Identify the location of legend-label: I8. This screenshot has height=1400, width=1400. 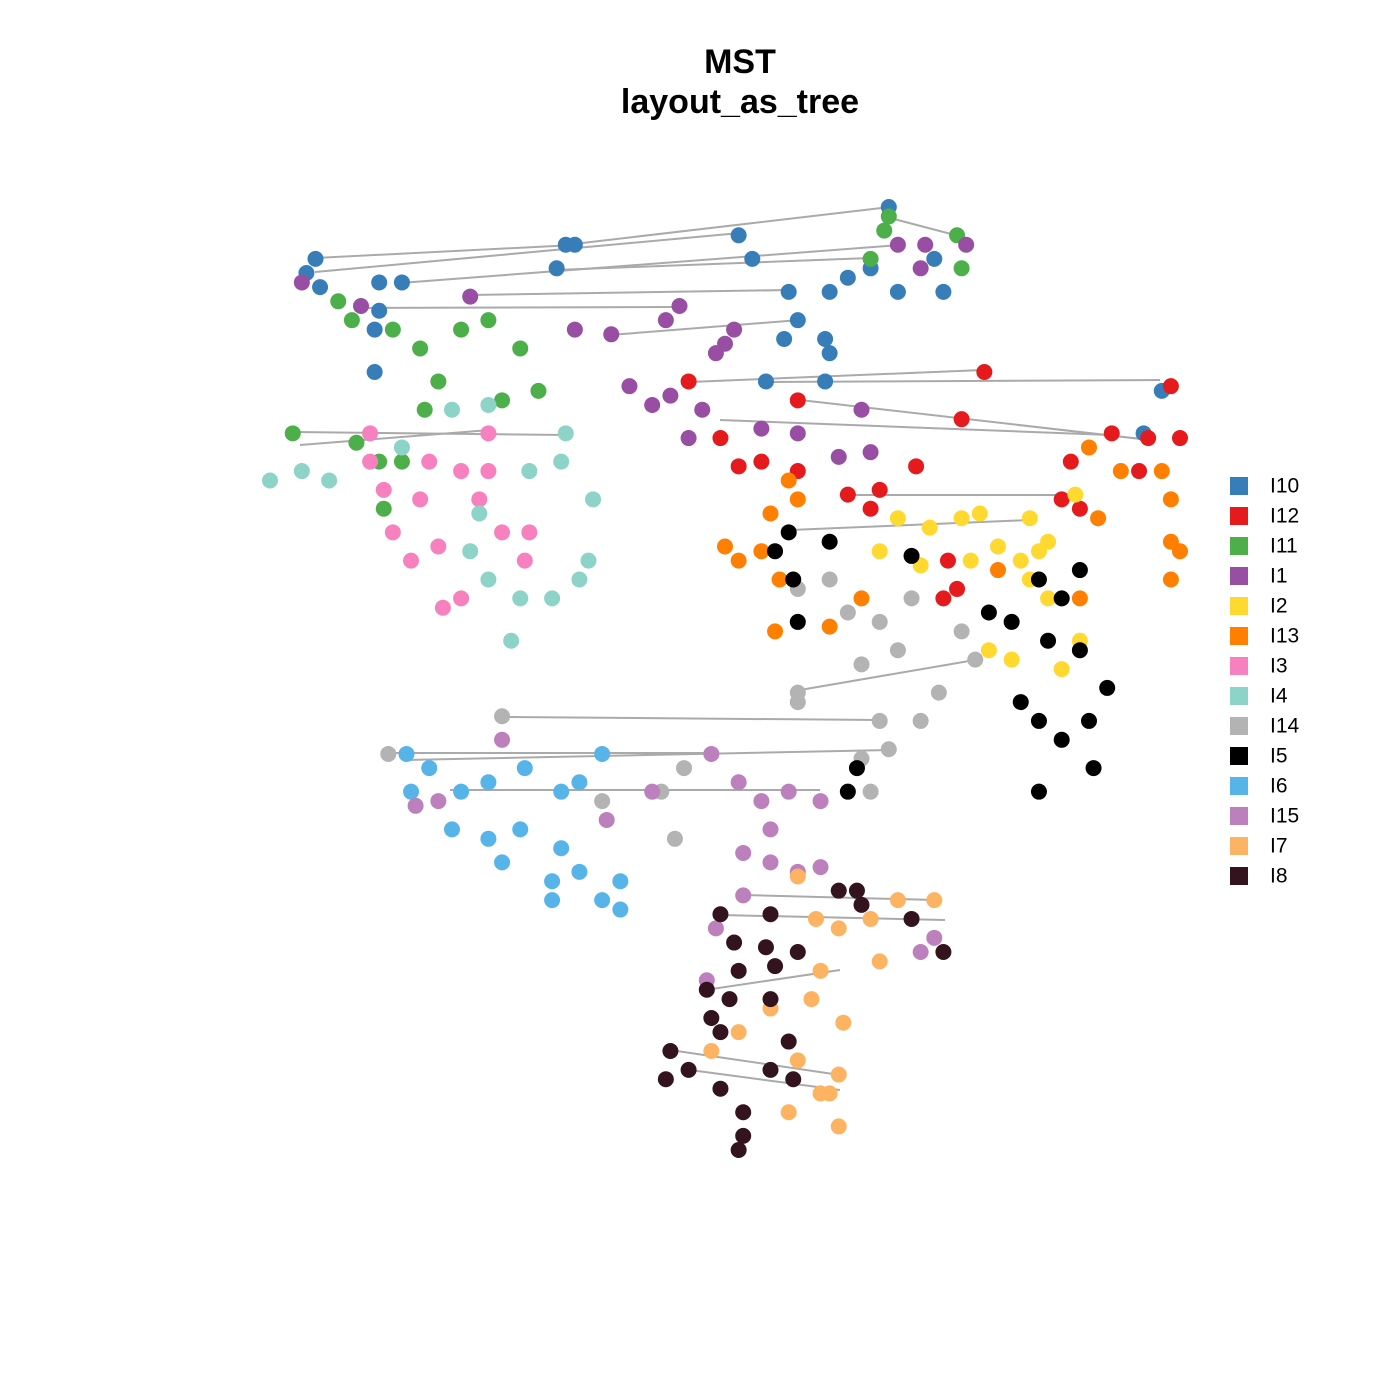
(1279, 876).